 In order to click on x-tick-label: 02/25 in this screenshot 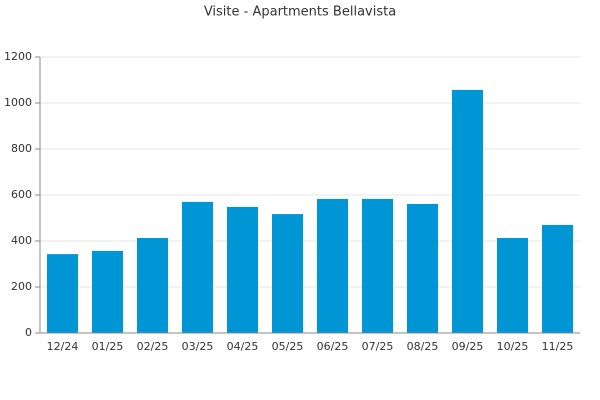, I will do `click(153, 346)`.